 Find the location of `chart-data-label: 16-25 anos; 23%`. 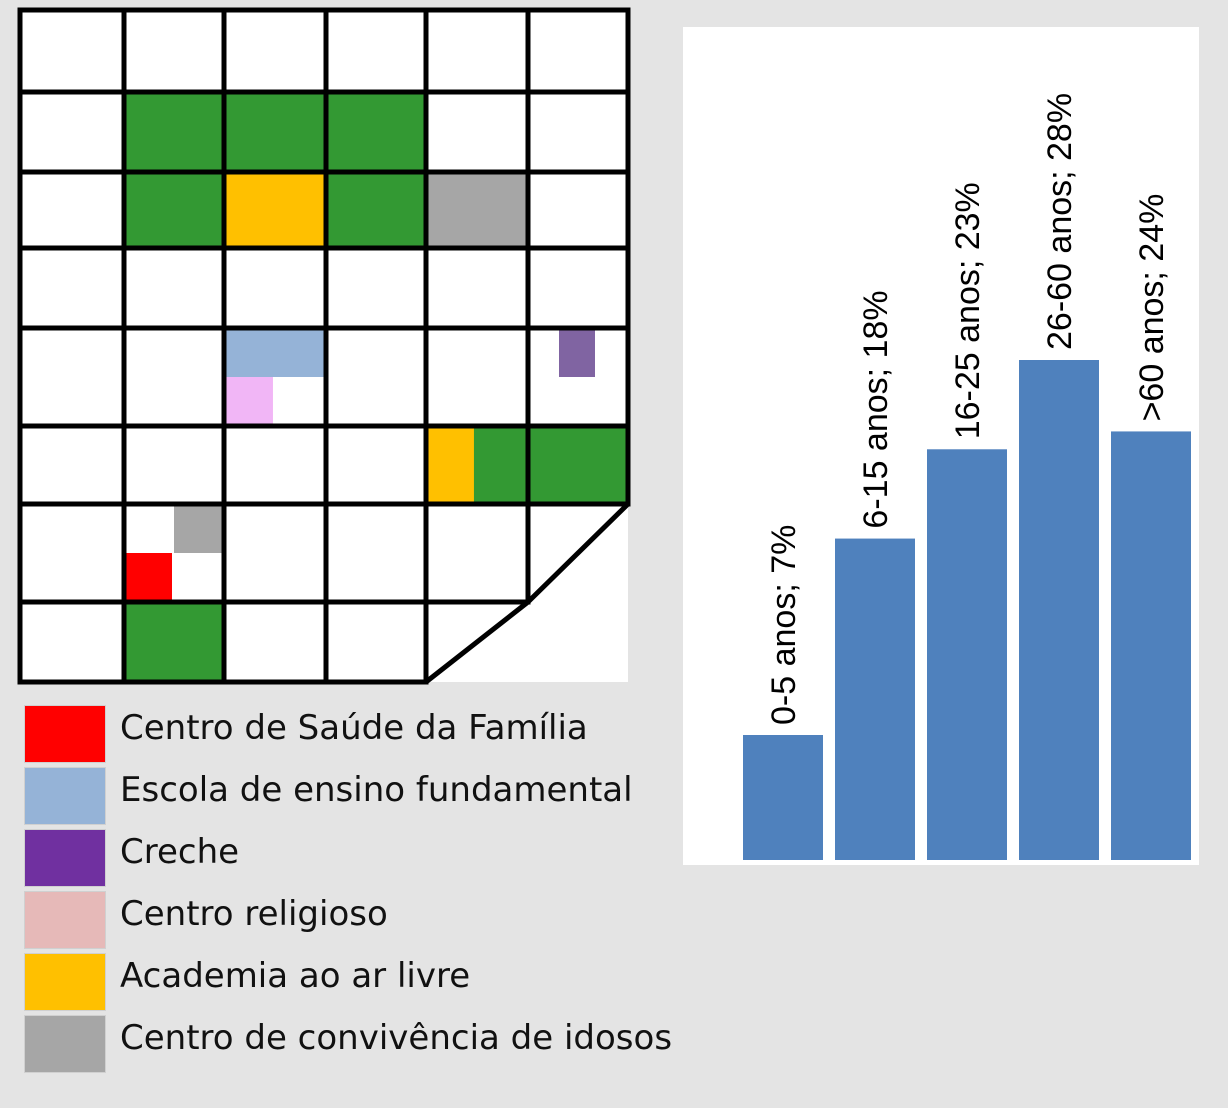

chart-data-label: 16-25 anos; 23% is located at coordinates (968, 310).